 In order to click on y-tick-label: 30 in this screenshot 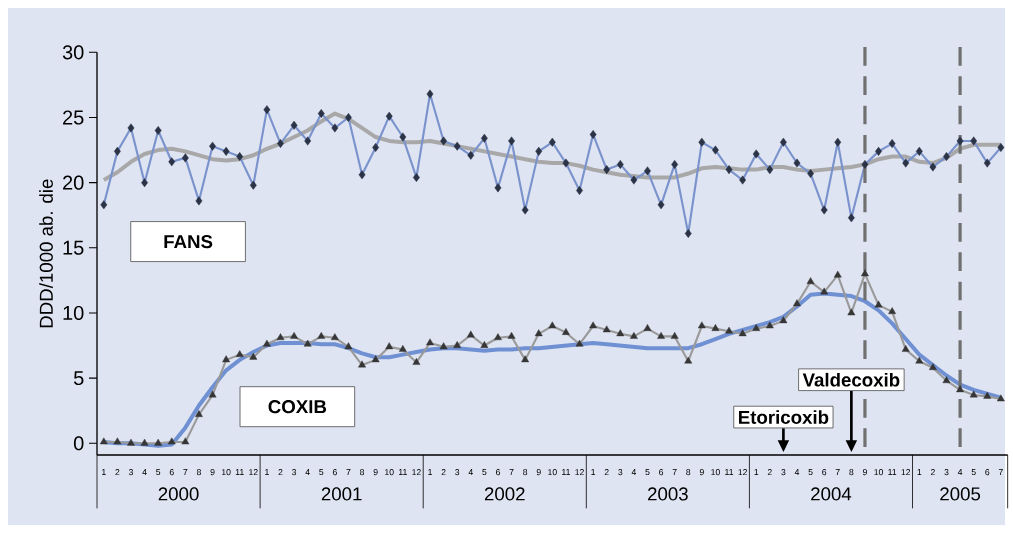, I will do `click(73, 52)`.